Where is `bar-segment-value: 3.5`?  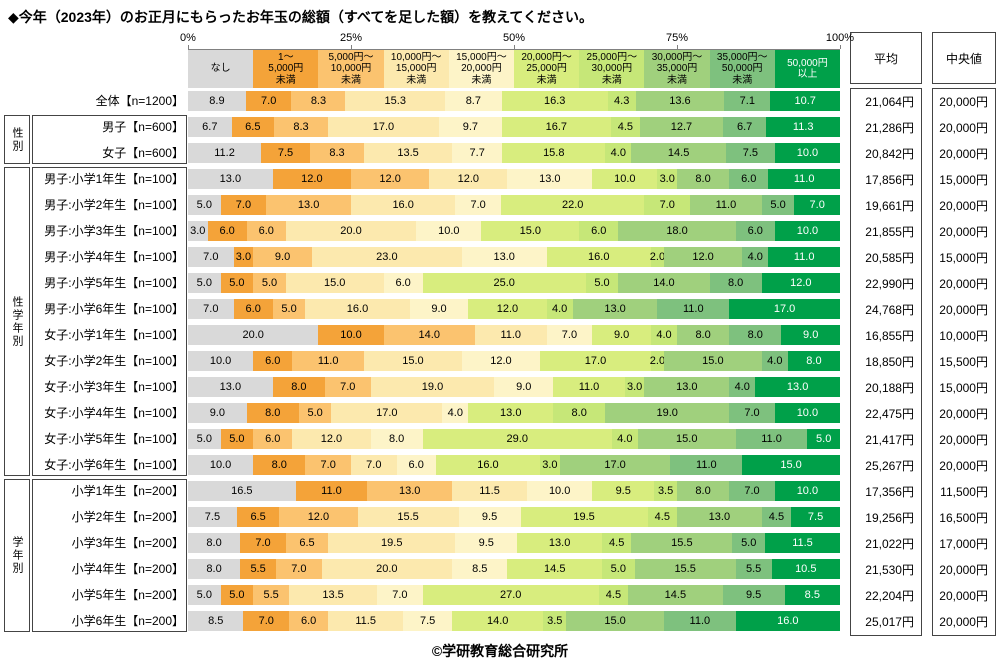
bar-segment-value: 3.5 is located at coordinates (555, 621).